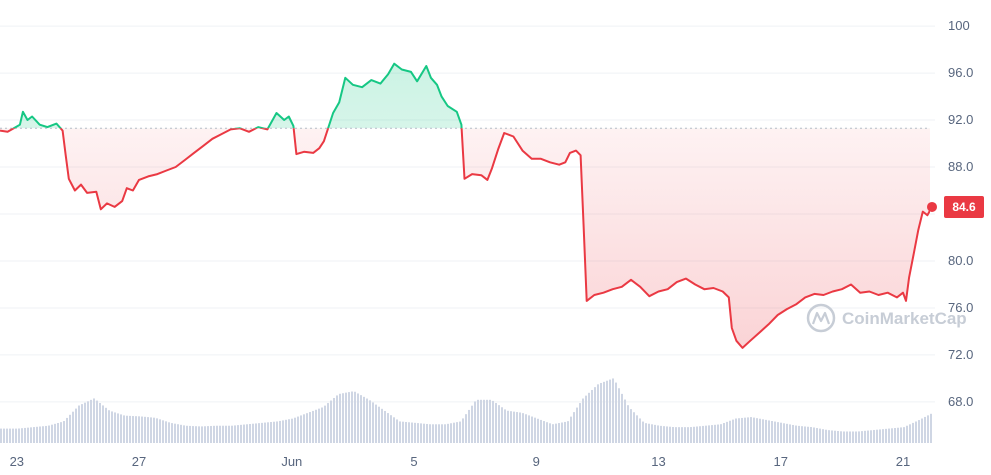 The width and height of the screenshot is (991, 475). What do you see at coordinates (291, 461) in the screenshot?
I see `x-tick-label: Jun` at bounding box center [291, 461].